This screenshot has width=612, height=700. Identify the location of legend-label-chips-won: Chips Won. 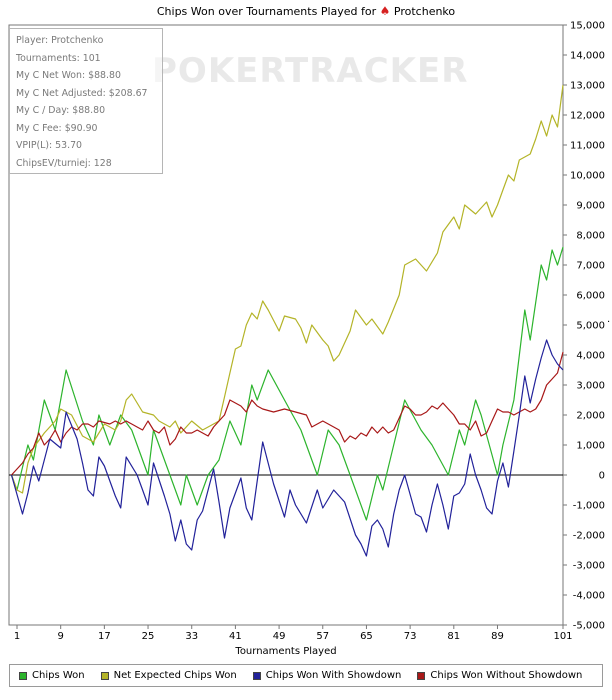
(58, 675).